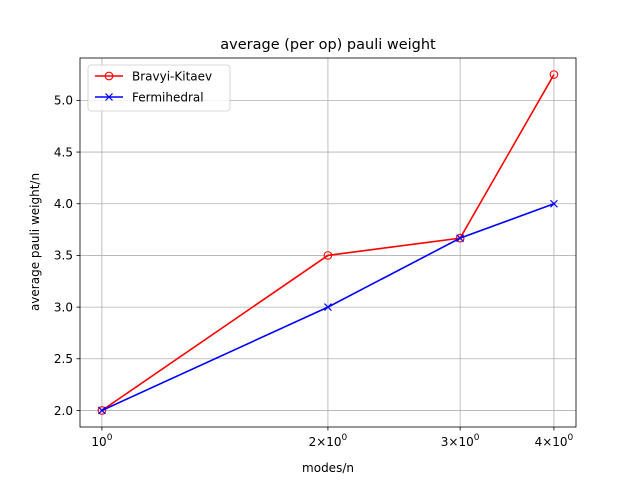 Image resolution: width=640 pixels, height=480 pixels. Describe the element at coordinates (63, 307) in the screenshot. I see `y-tick-label: 3.0` at that location.